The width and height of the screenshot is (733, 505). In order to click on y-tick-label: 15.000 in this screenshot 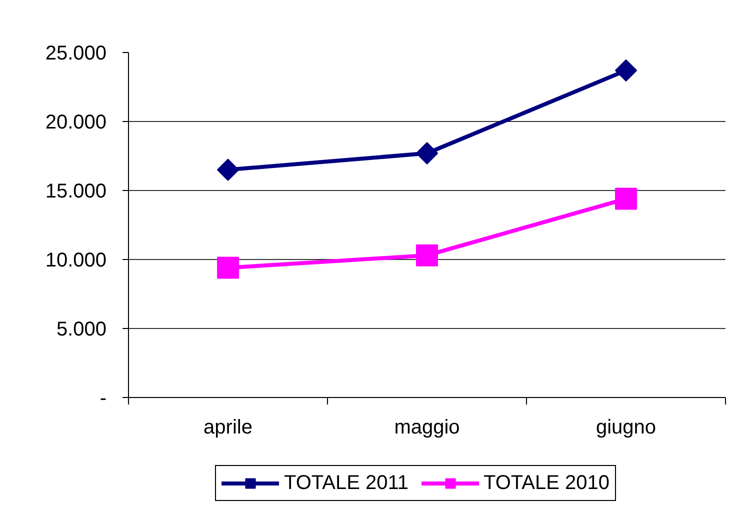, I will do `click(75, 191)`.